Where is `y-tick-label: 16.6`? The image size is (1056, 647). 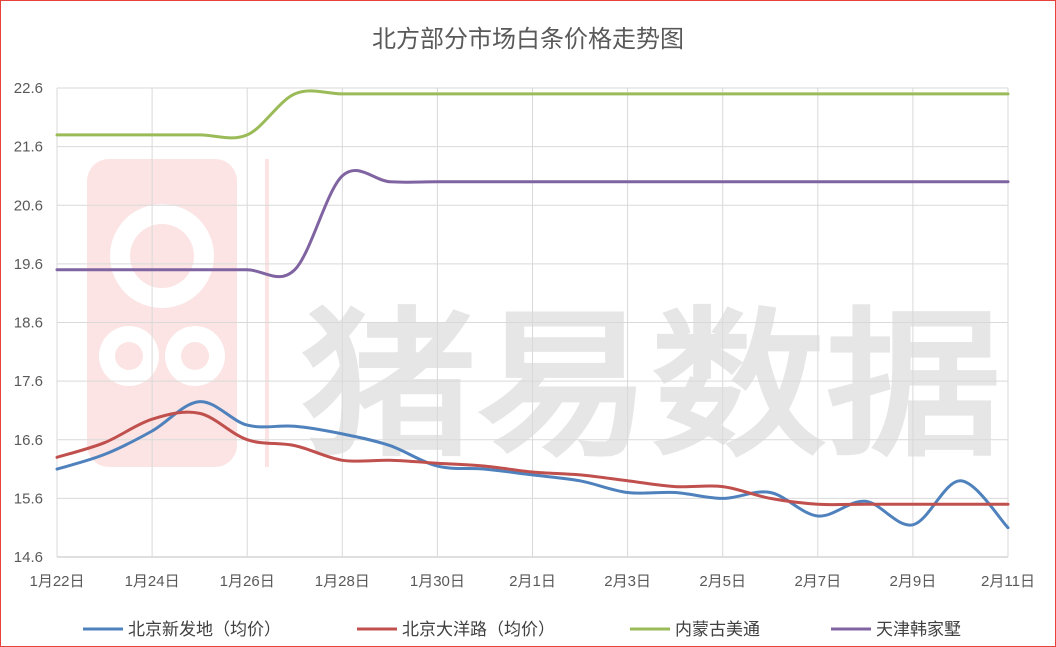 y-tick-label: 16.6 is located at coordinates (28, 440).